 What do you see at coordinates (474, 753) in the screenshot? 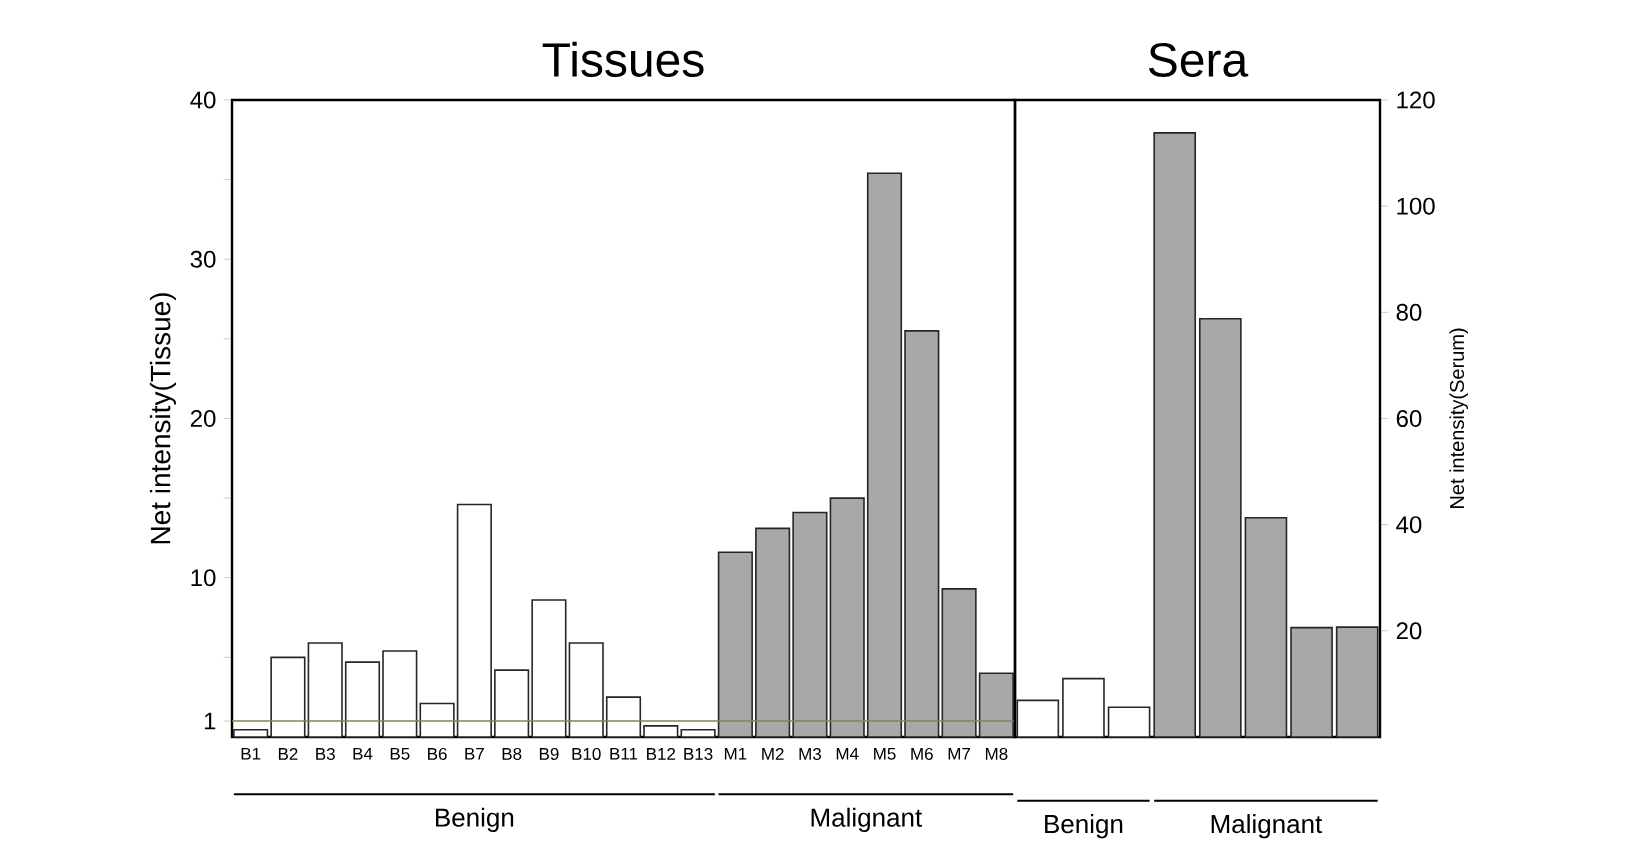
I see `x-tick-label: B7` at bounding box center [474, 753].